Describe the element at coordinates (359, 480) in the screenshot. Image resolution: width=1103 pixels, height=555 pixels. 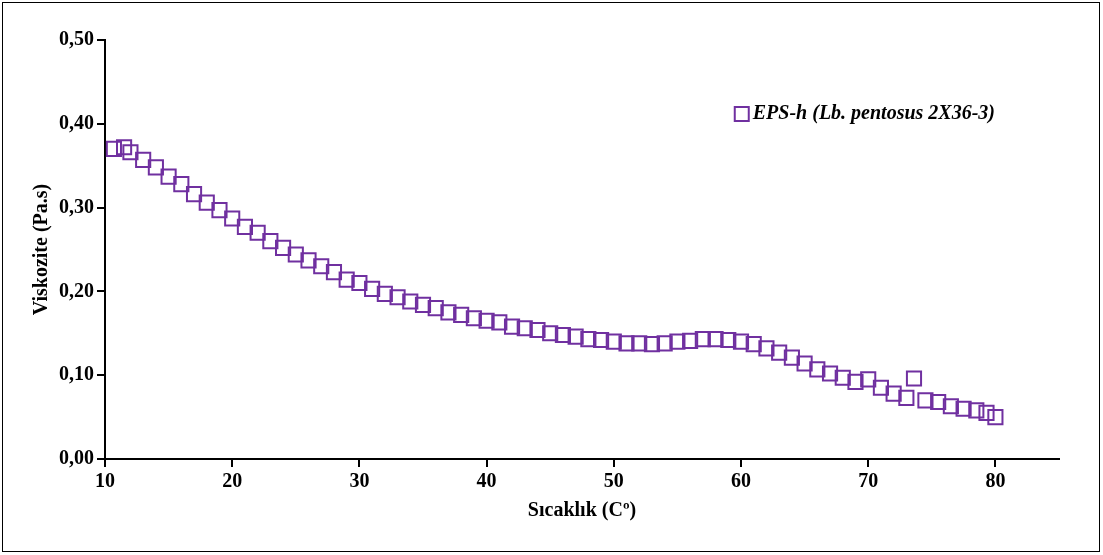
I see `x-tick-label: 30` at that location.